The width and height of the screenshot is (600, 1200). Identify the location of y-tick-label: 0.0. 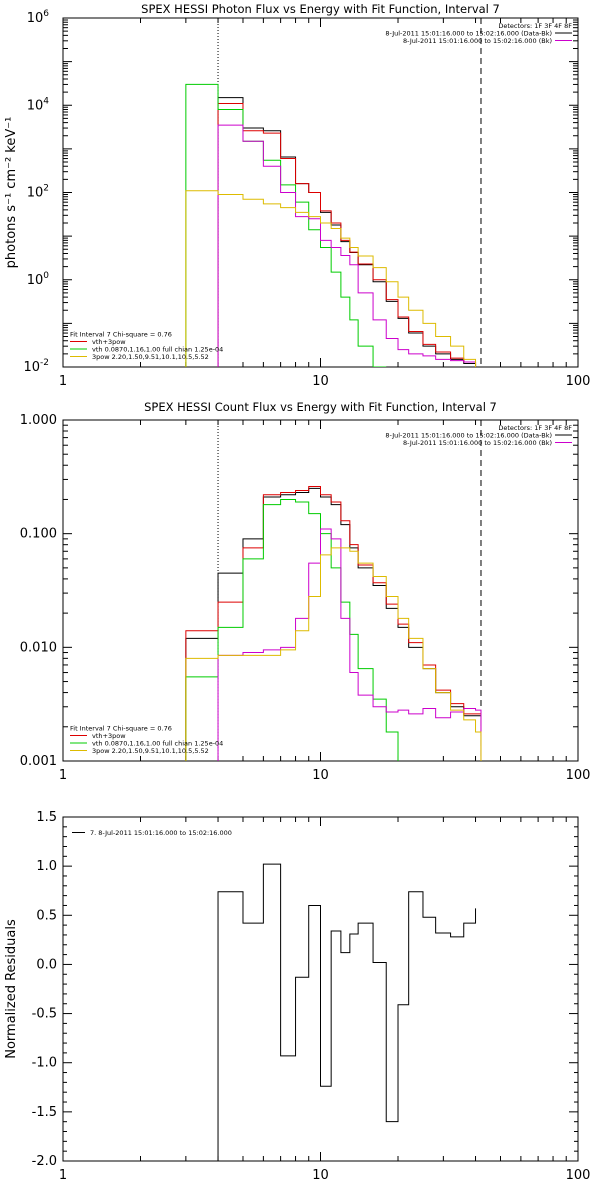
(46, 964).